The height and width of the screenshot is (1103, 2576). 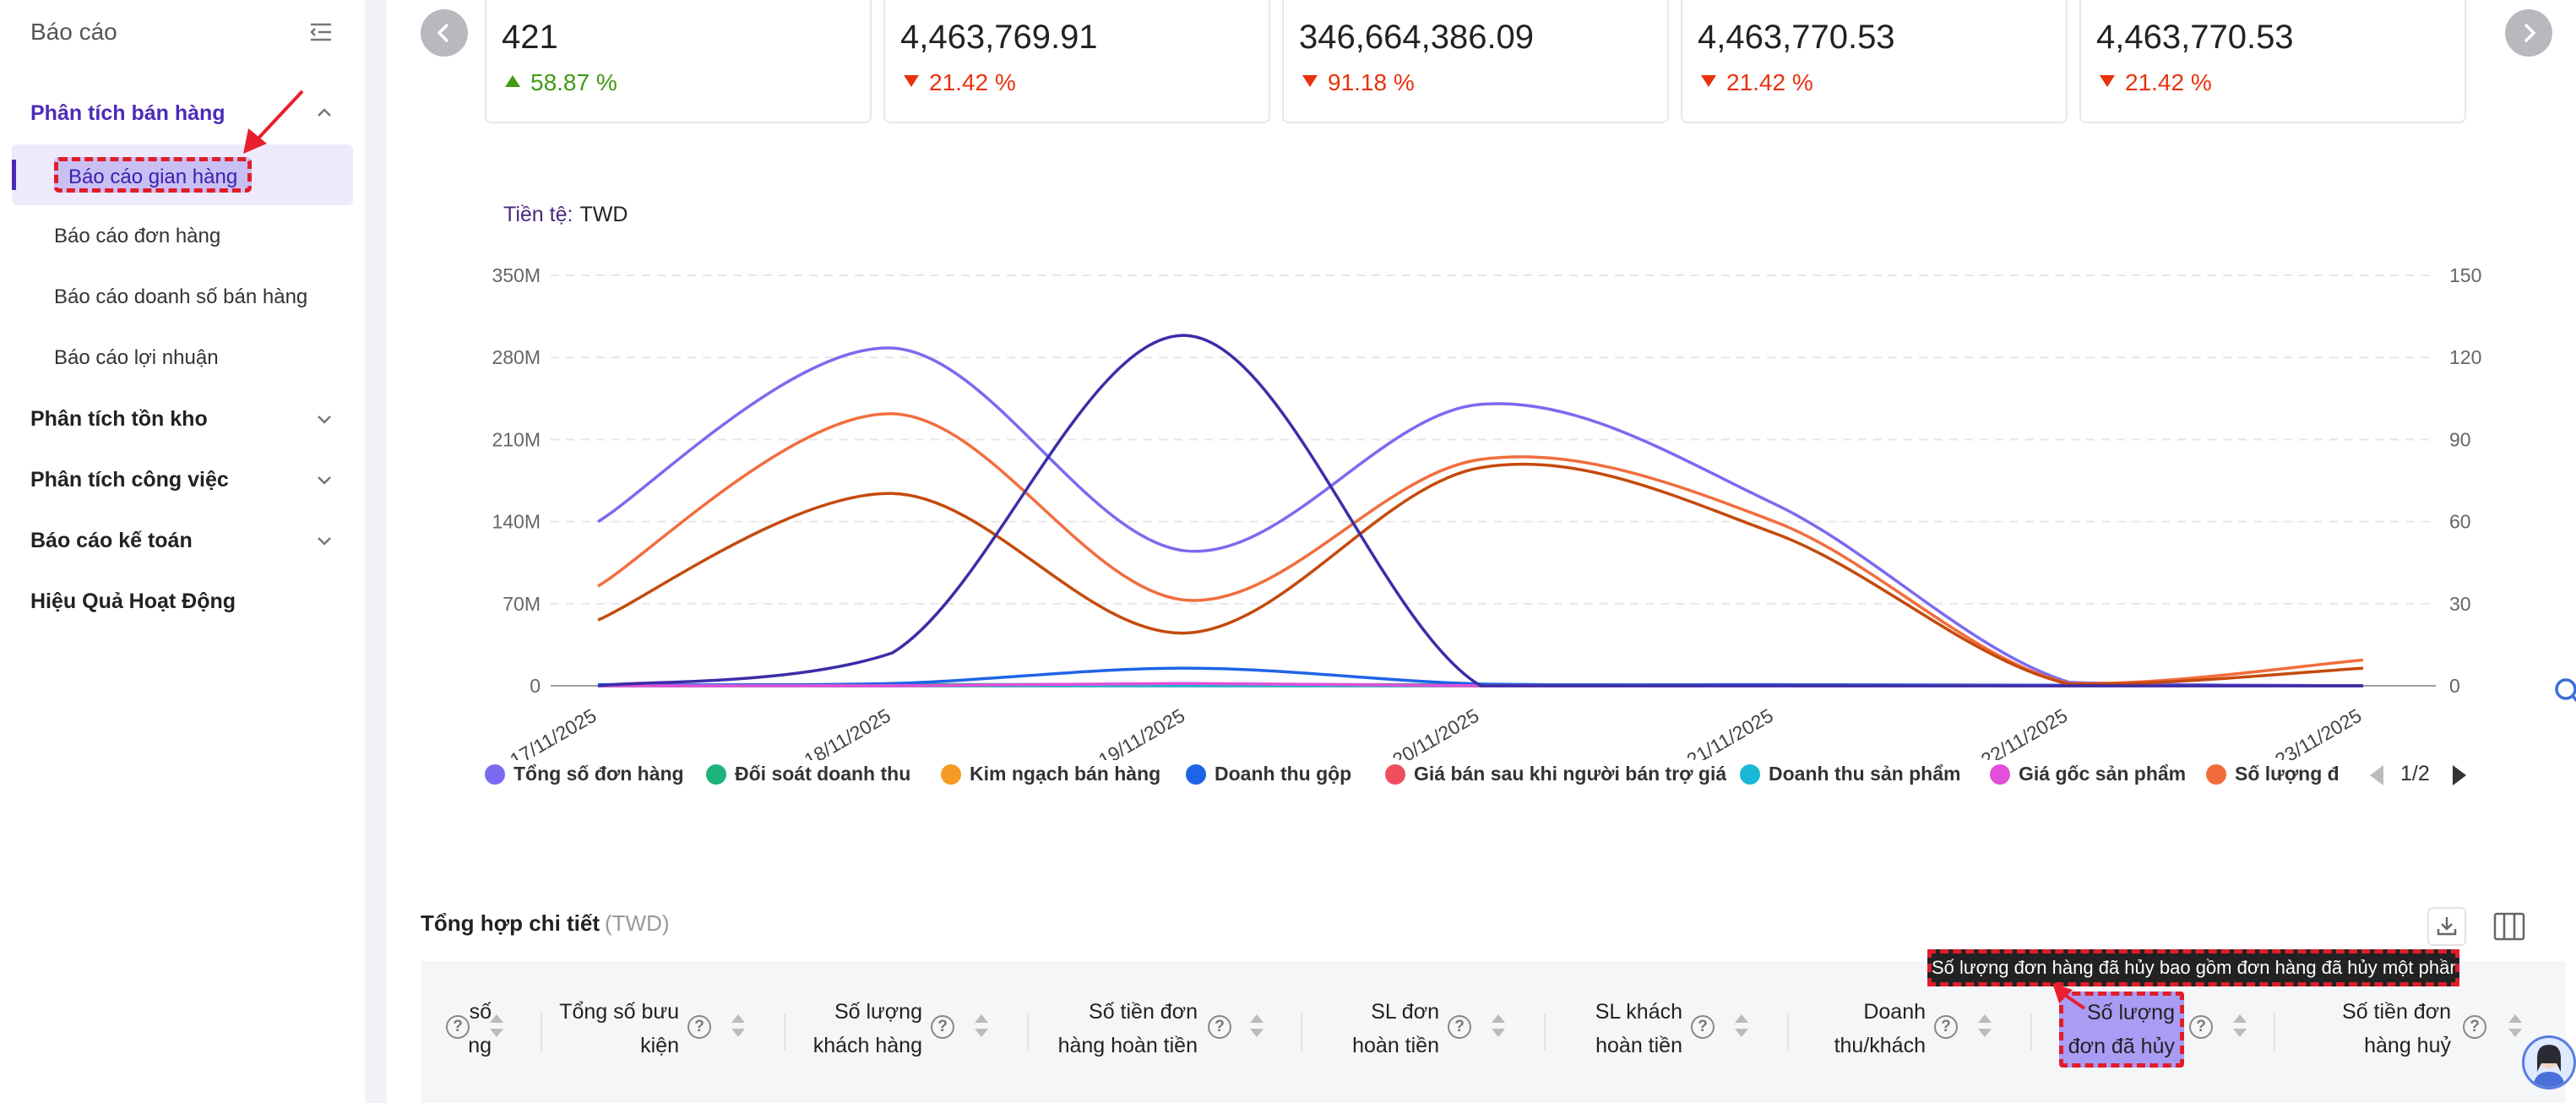 I want to click on sidebar-group-inventory: Phân tích tồn kho, so click(x=182, y=419).